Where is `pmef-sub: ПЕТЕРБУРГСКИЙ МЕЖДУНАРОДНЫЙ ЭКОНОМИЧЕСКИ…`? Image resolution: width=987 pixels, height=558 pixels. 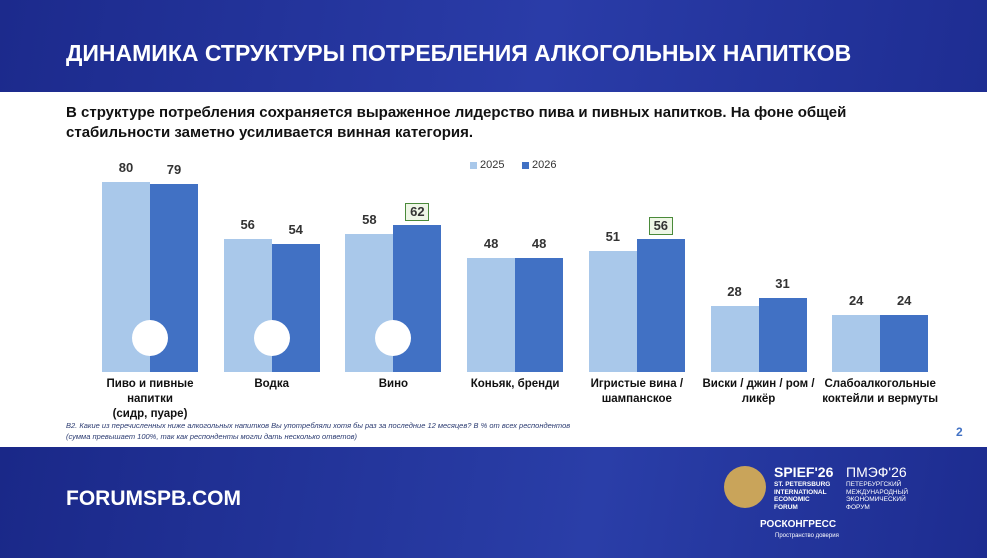 pmef-sub: ПЕТЕРБУРГСКИЙ МЕЖДУНАРОДНЫЙ ЭКОНОМИЧЕСКИ… is located at coordinates (877, 496).